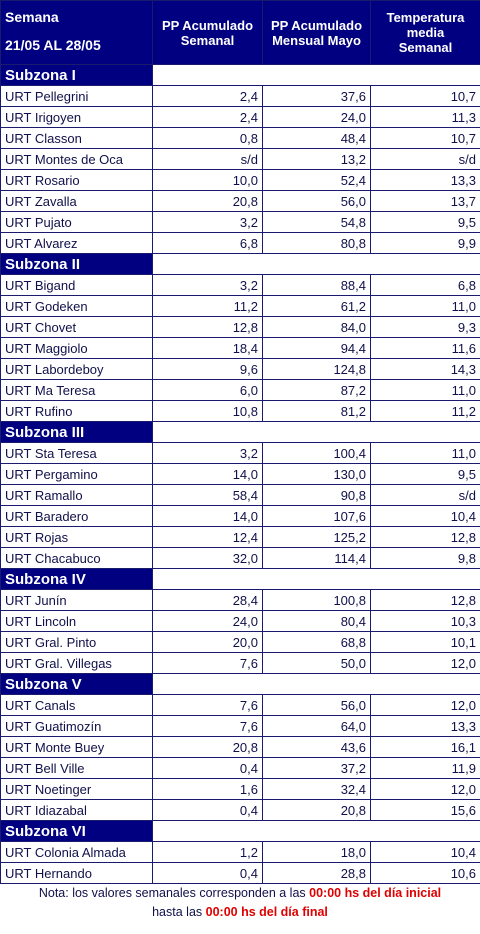 This screenshot has height=934, width=480. Describe the element at coordinates (208, 285) in the screenshot. I see `value-cell: 3,2` at that location.